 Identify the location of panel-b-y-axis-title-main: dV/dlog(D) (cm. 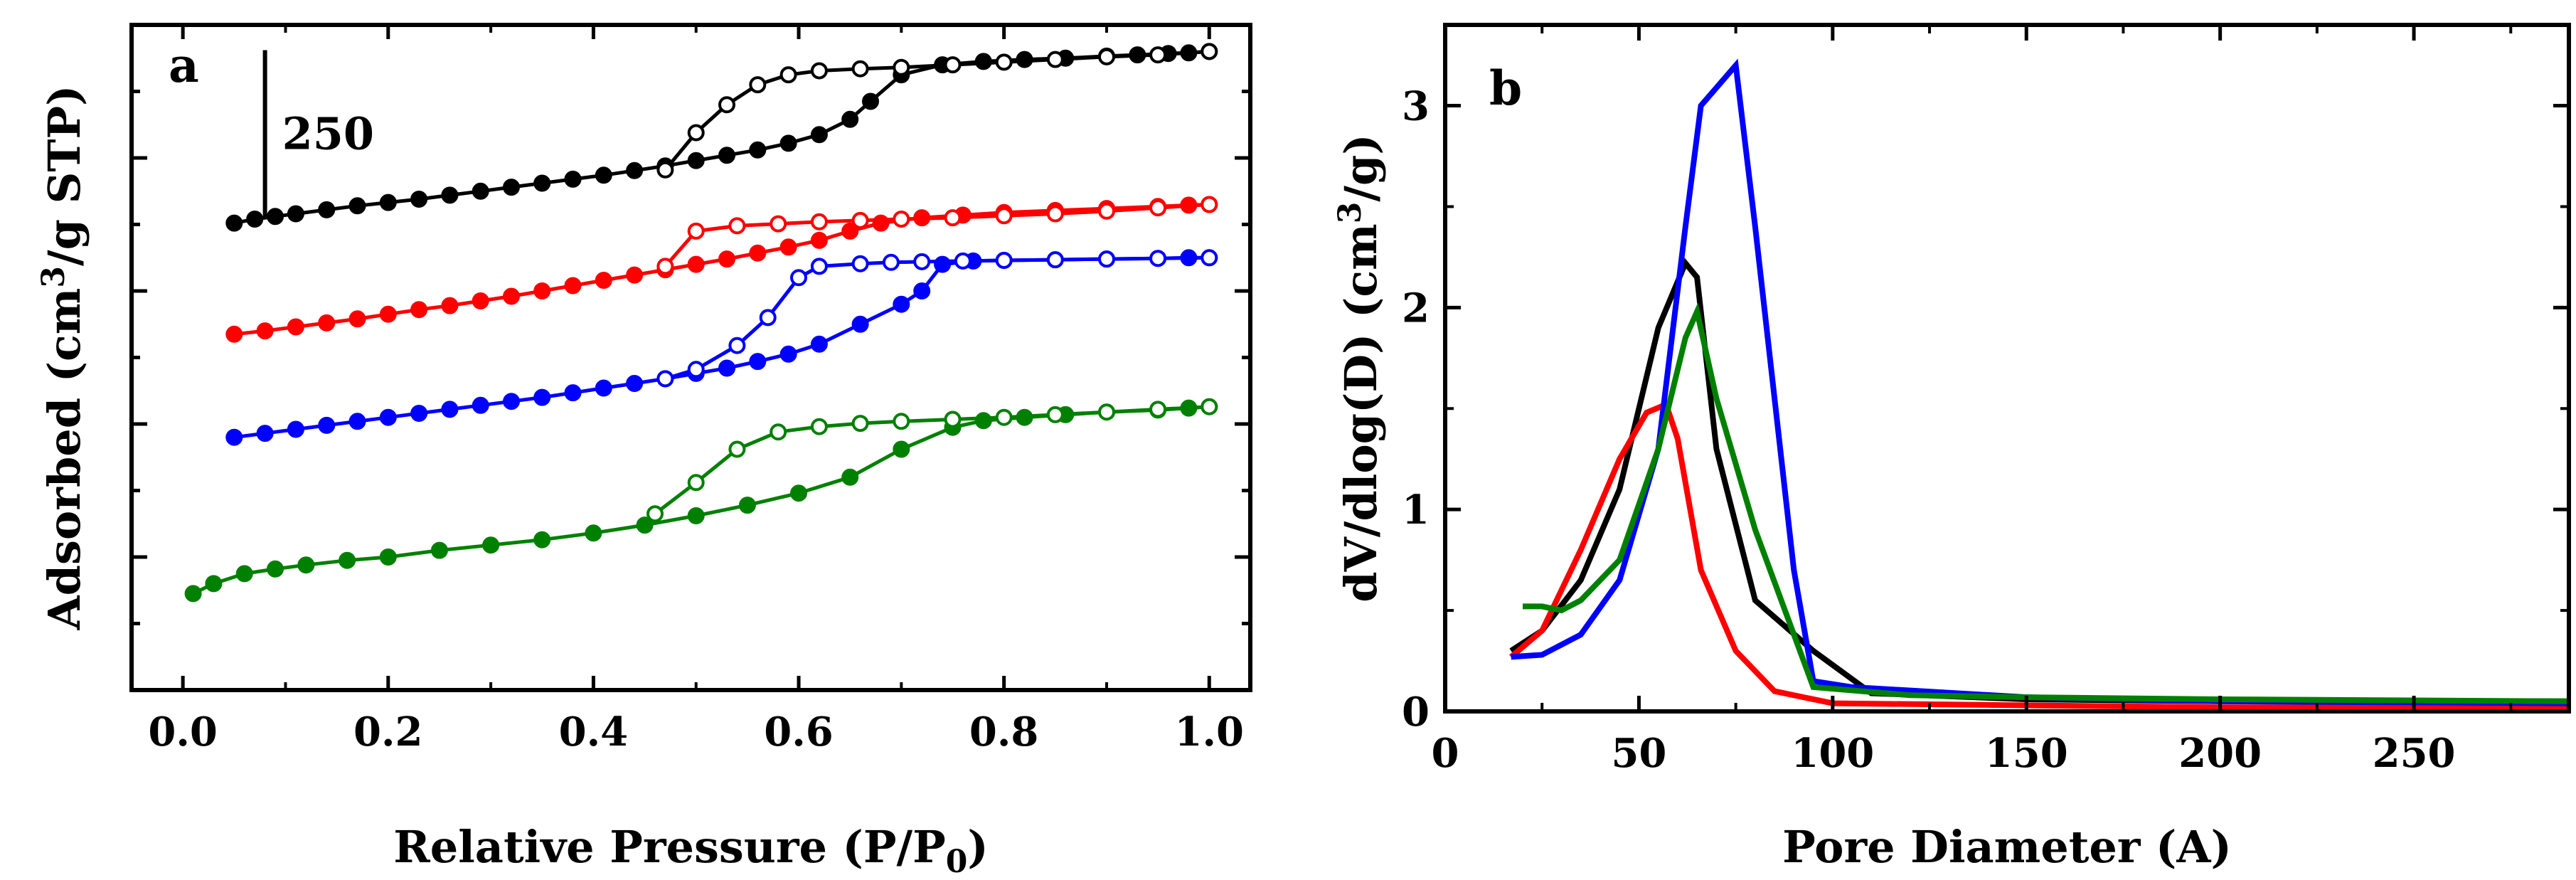
(1361, 412).